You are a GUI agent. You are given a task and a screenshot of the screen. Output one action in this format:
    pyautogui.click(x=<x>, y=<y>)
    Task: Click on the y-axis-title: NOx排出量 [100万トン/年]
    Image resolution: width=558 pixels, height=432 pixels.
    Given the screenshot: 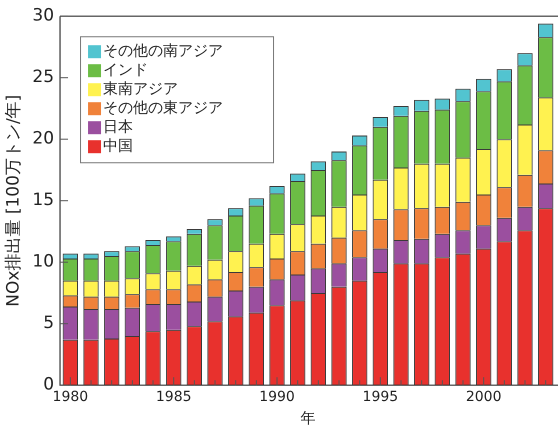 What is the action you would take?
    pyautogui.click(x=14, y=200)
    